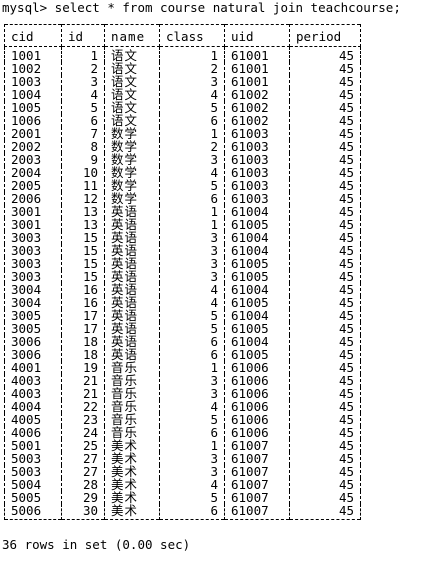 This screenshot has width=431, height=565. I want to click on cell-cid: 4005, so click(33, 419).